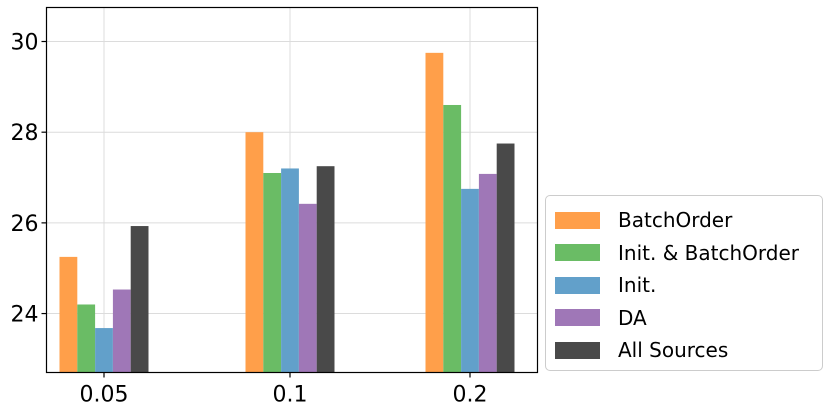 This screenshot has height=412, width=831. I want to click on legend-label: BatchOrder, so click(675, 220).